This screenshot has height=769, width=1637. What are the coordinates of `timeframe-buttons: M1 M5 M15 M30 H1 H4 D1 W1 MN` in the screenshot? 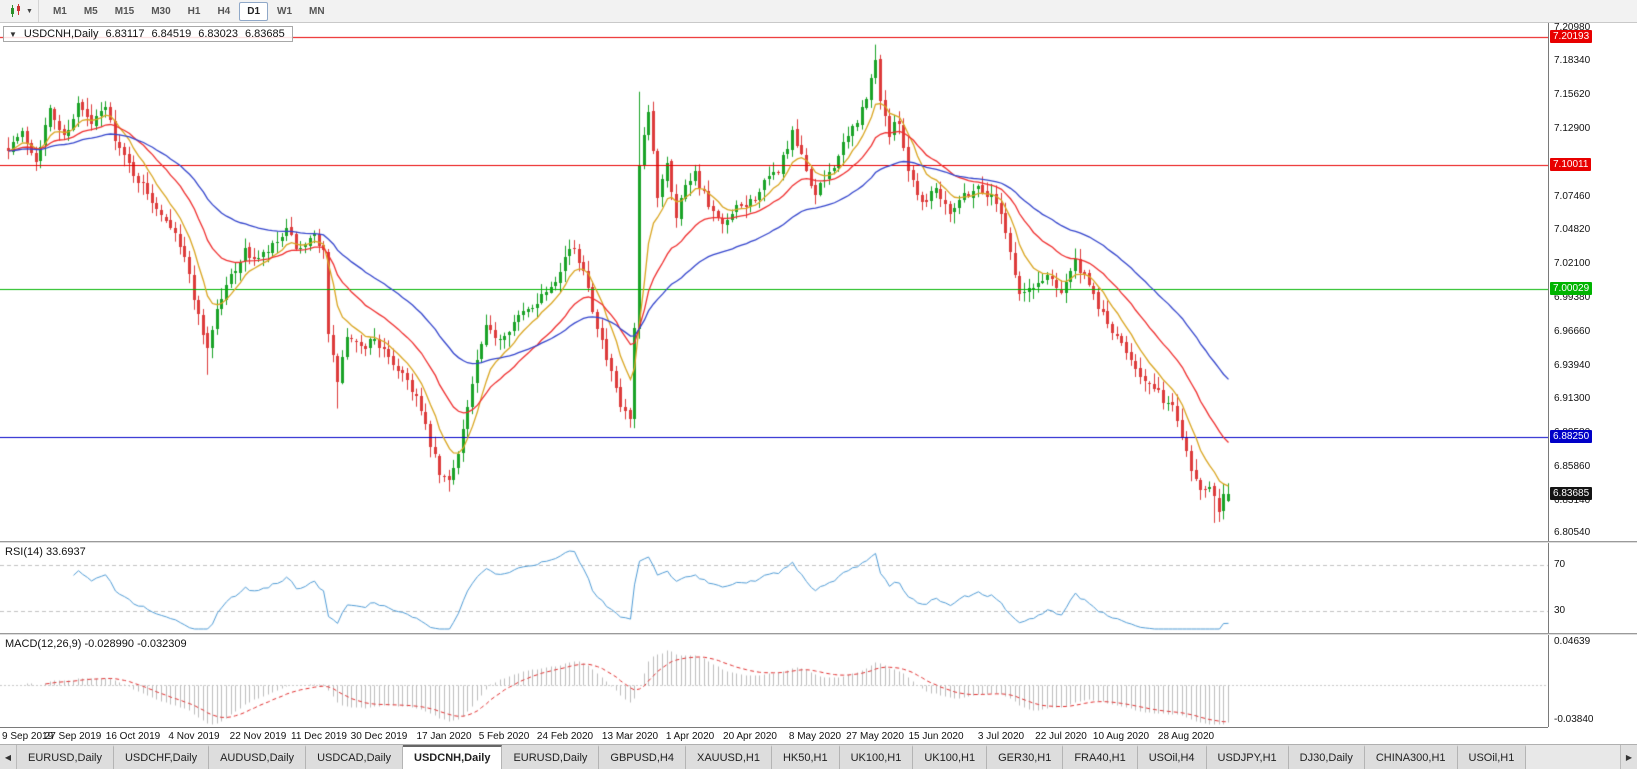 It's located at (189, 11).